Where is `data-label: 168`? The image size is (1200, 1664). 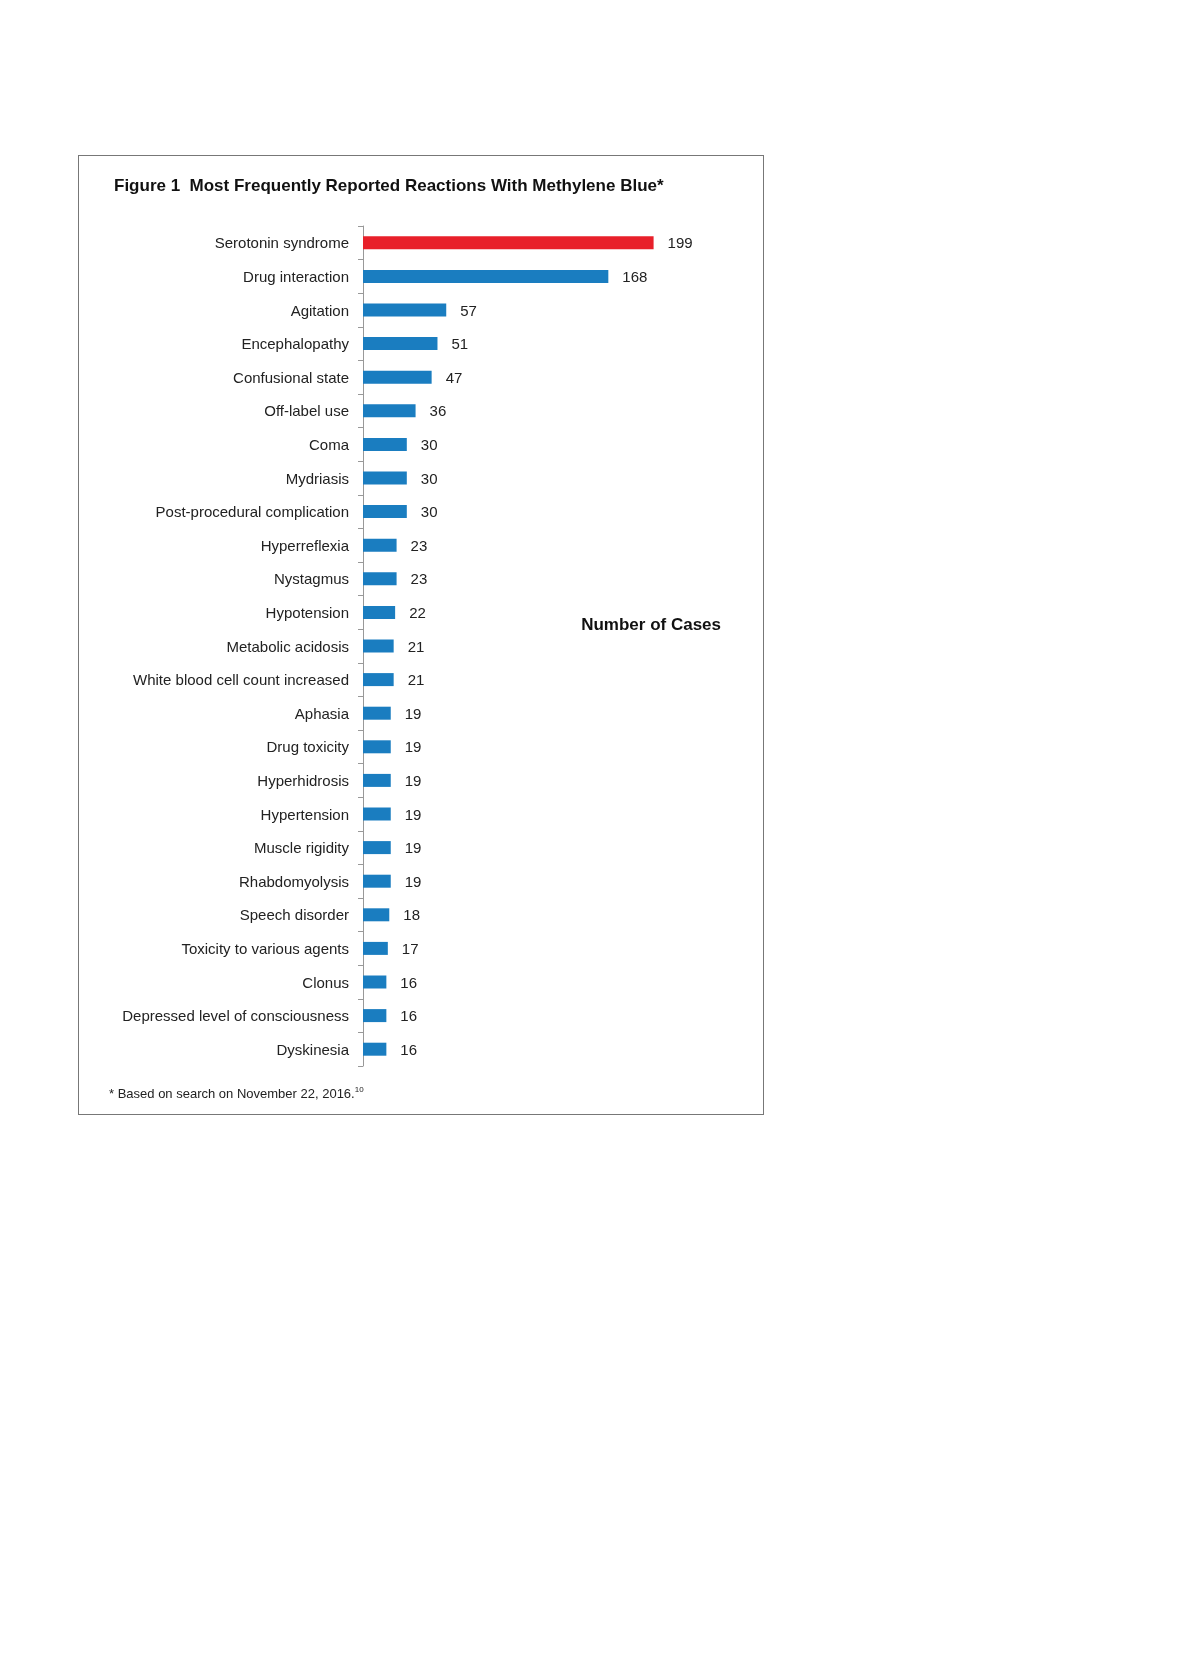
data-label: 168 is located at coordinates (635, 276).